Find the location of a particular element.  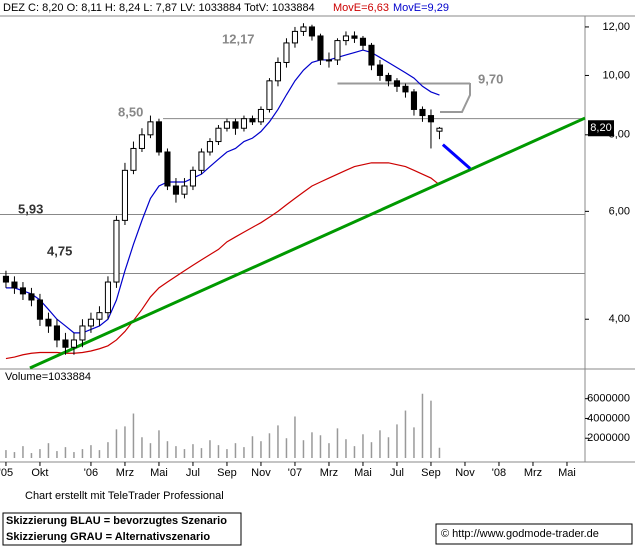

y-tick-label: 4,00 is located at coordinates (619, 319).